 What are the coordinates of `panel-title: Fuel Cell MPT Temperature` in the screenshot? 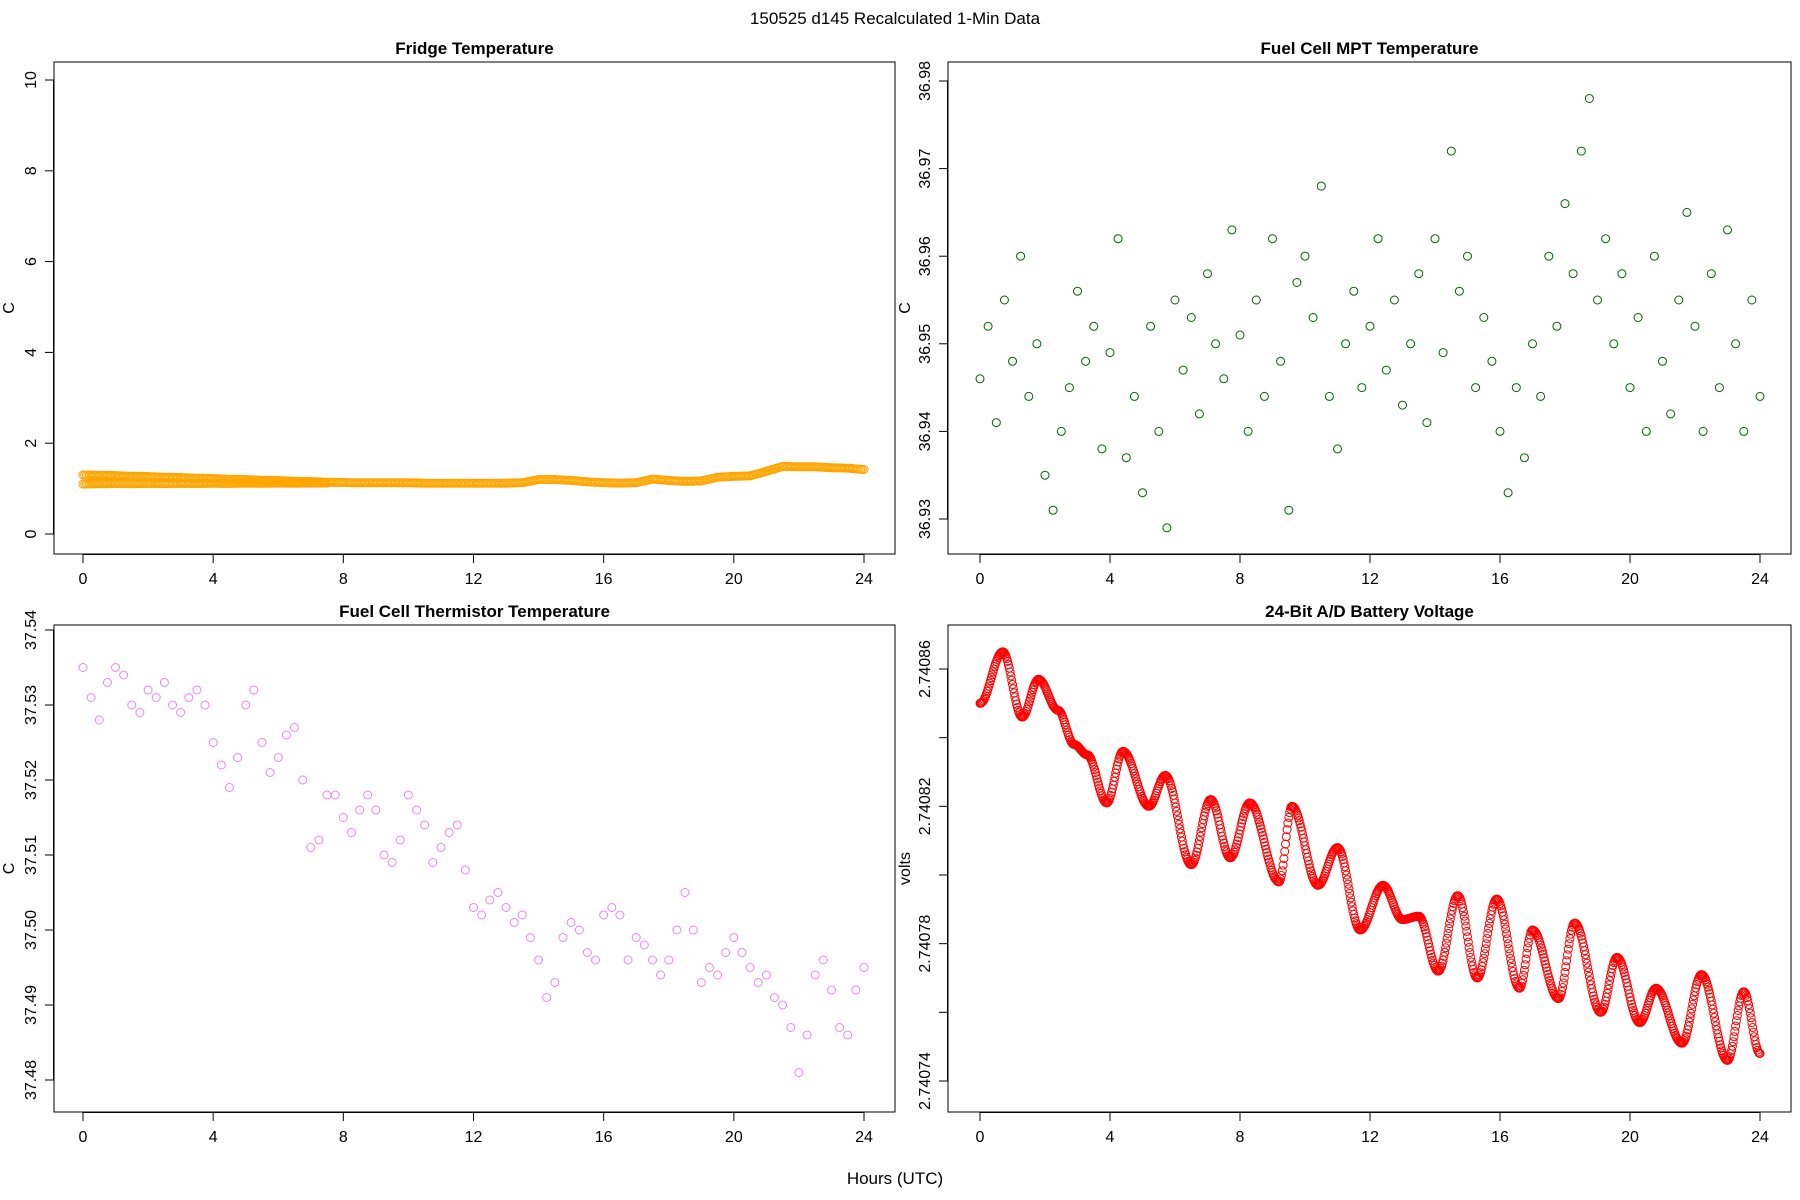 It's located at (1370, 48).